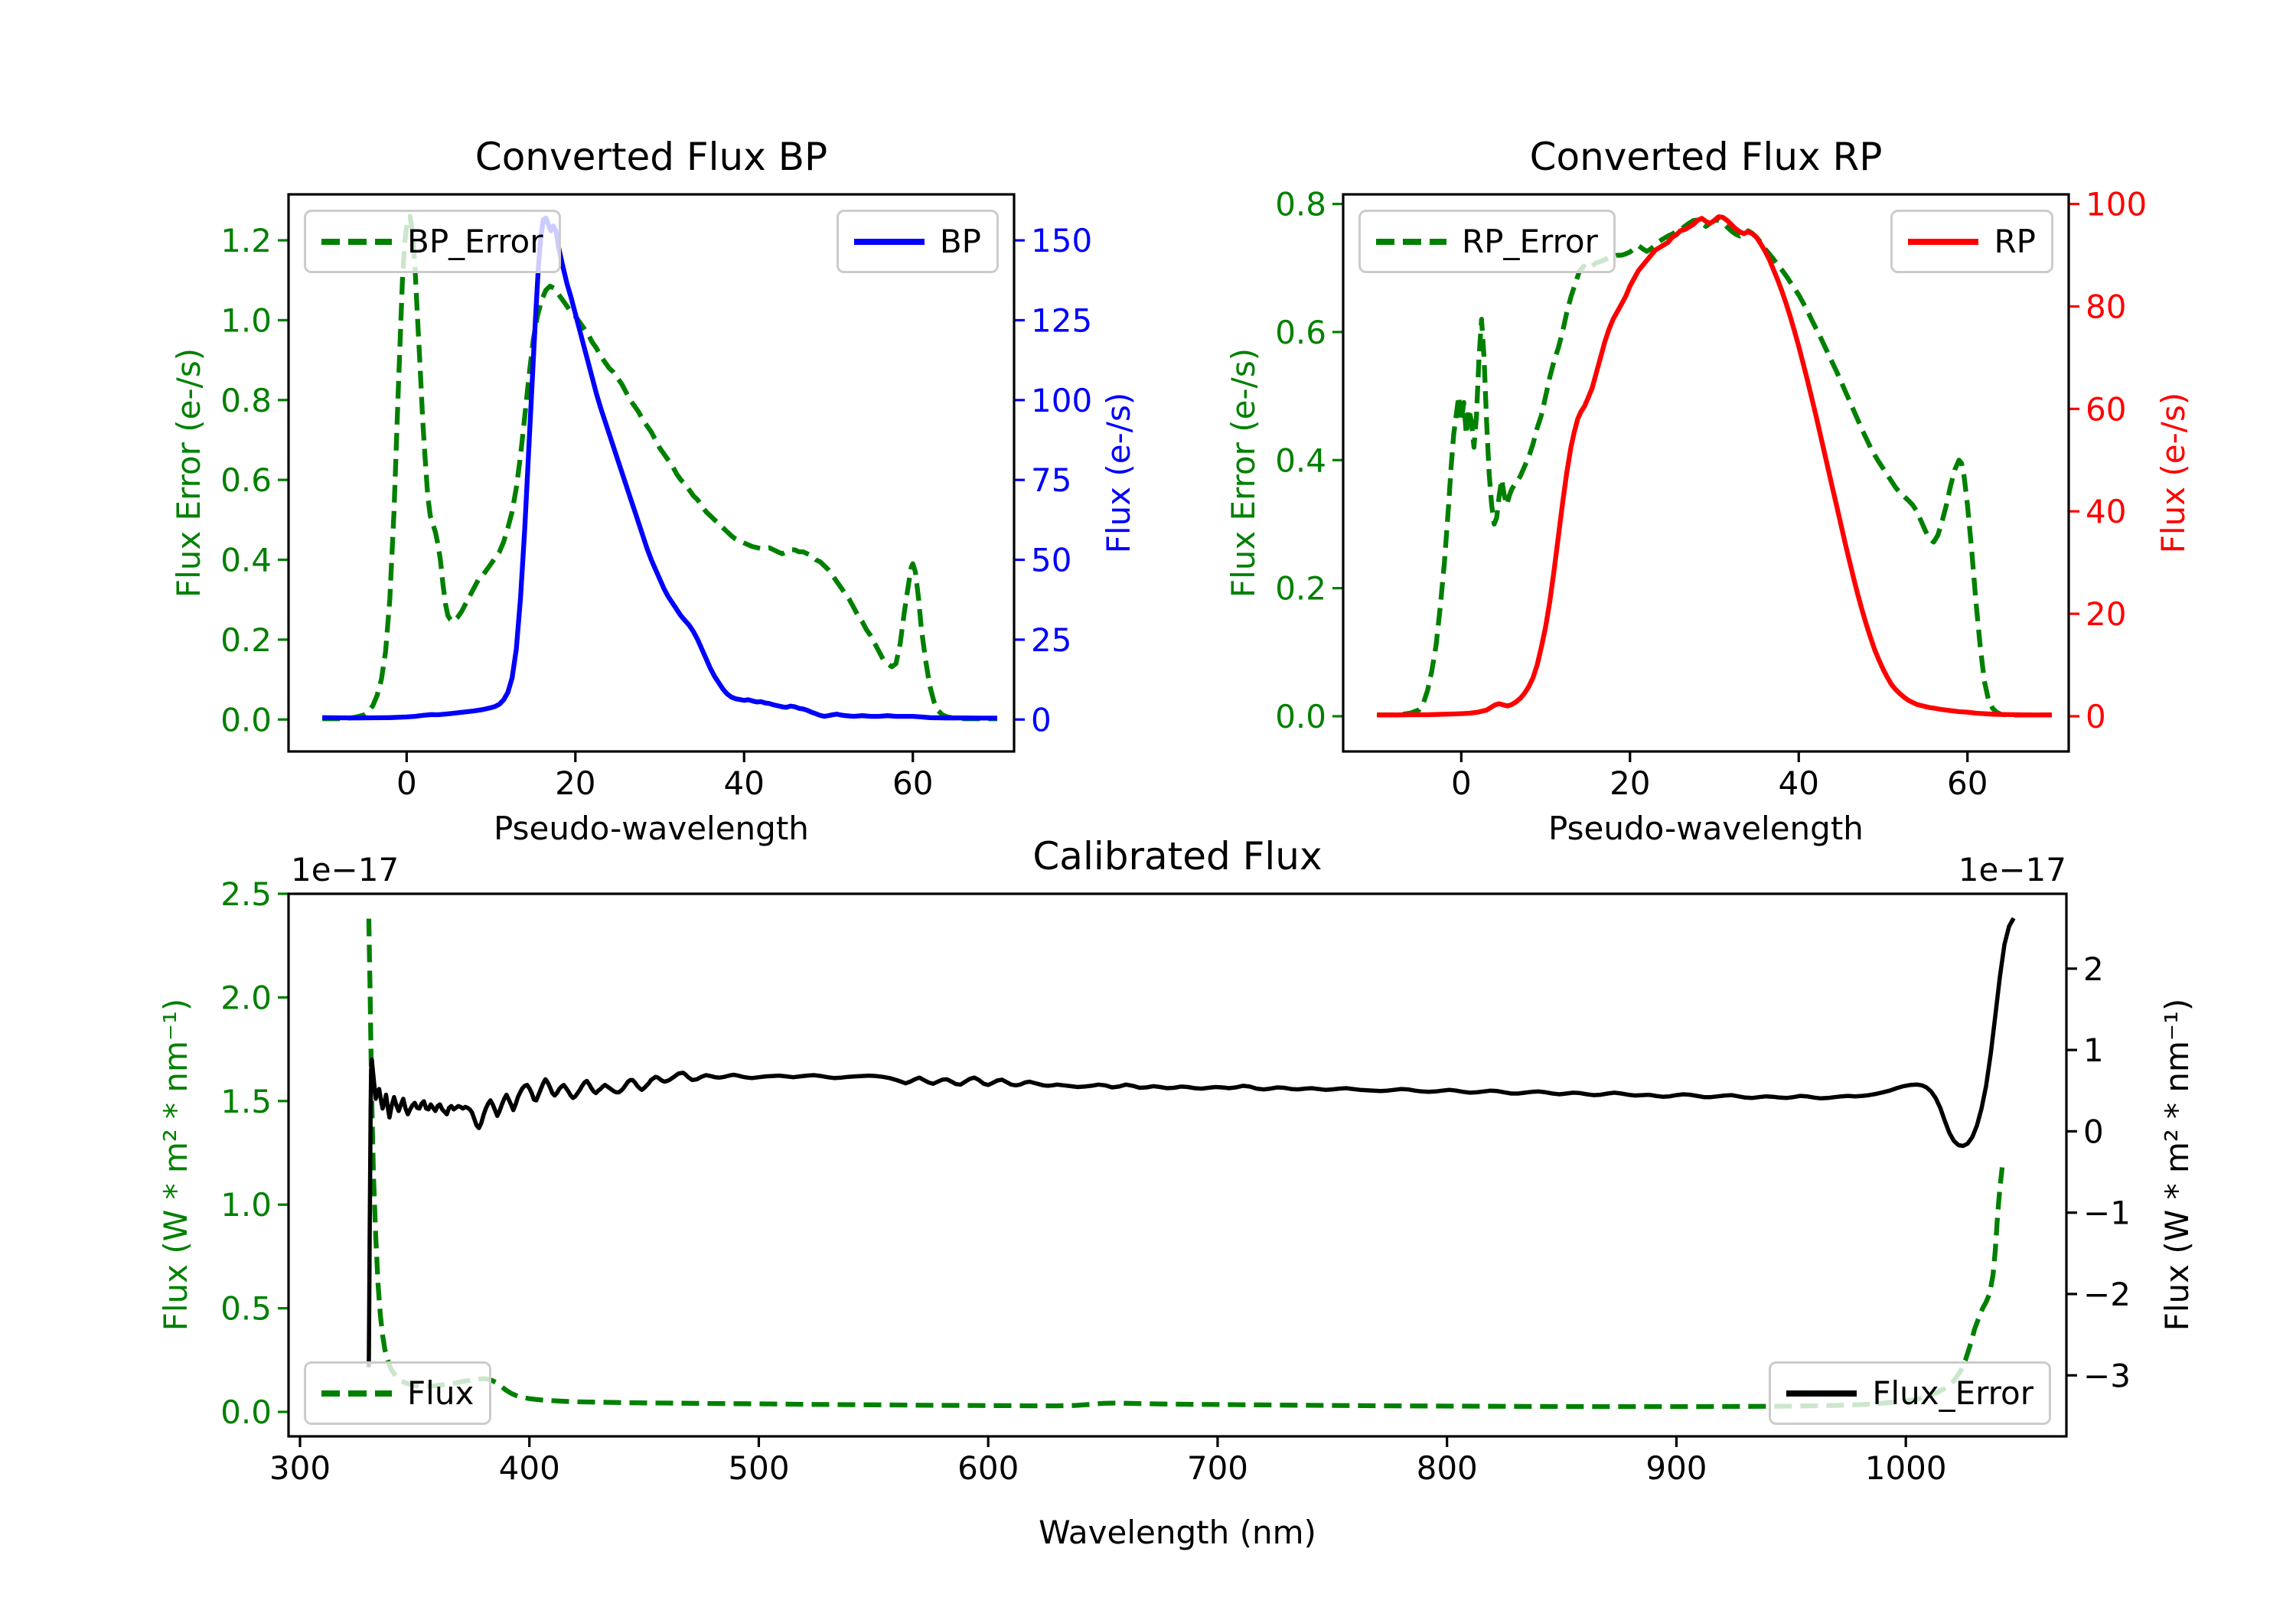  Describe the element at coordinates (960, 242) in the screenshot. I see `bp-legend-label: BP` at that location.